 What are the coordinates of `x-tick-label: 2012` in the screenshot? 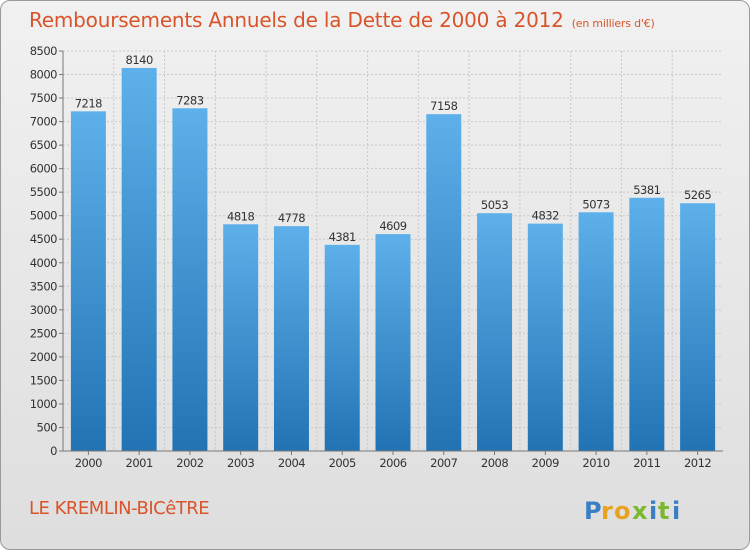 It's located at (697, 463).